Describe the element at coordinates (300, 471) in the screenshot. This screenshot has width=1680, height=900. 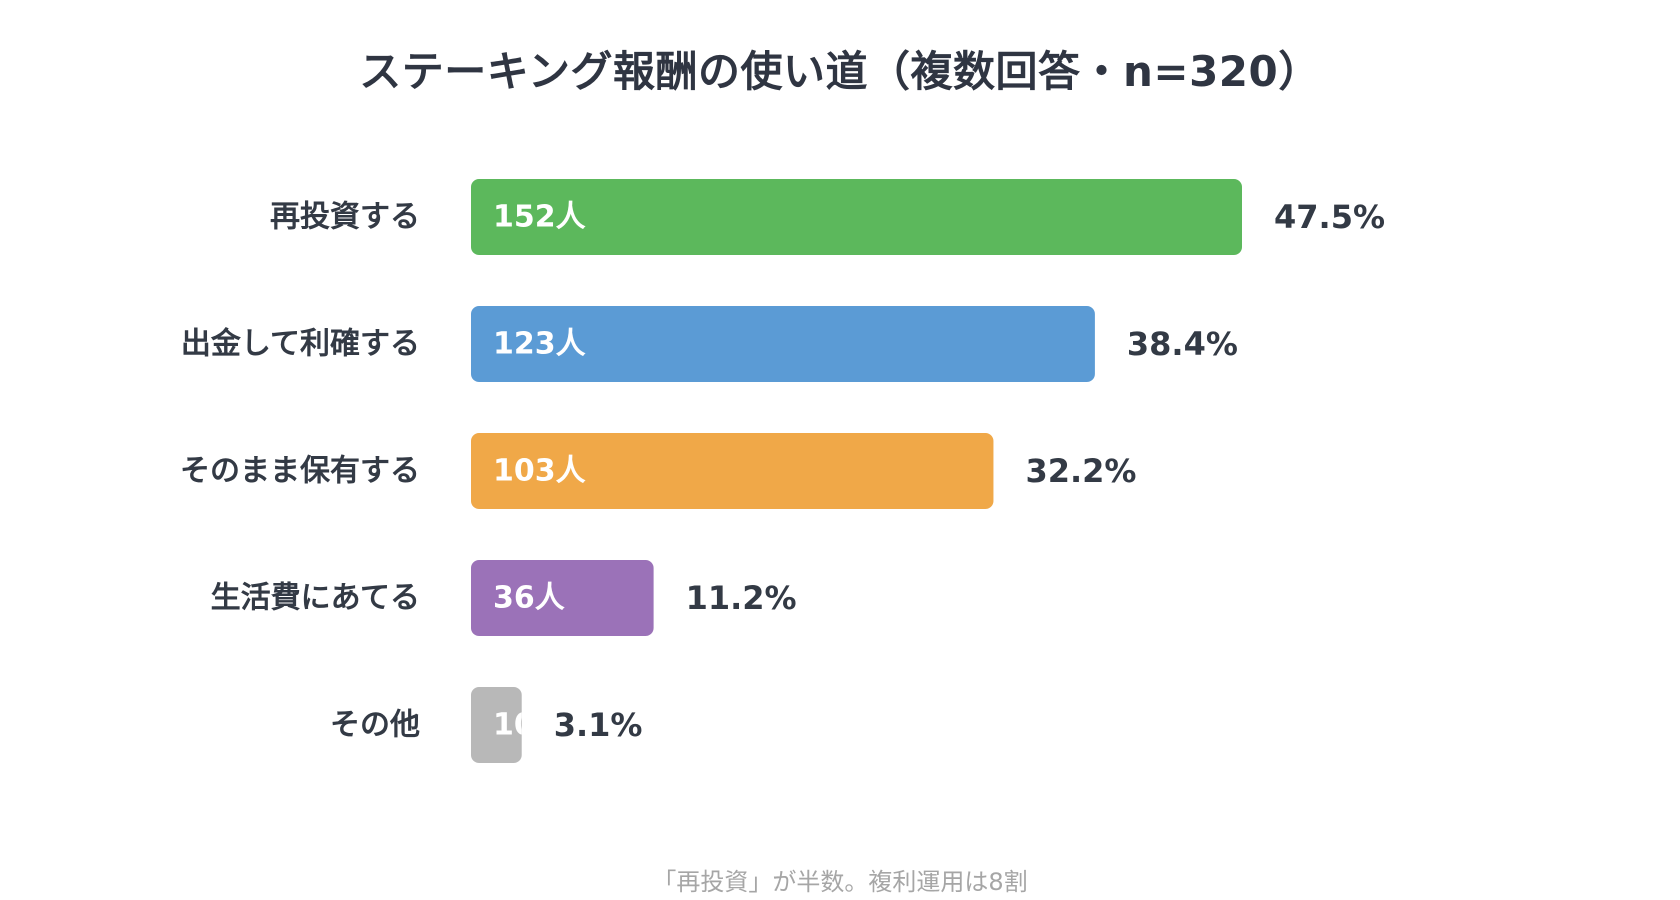
I see `category-label: そのまま保有する` at that location.